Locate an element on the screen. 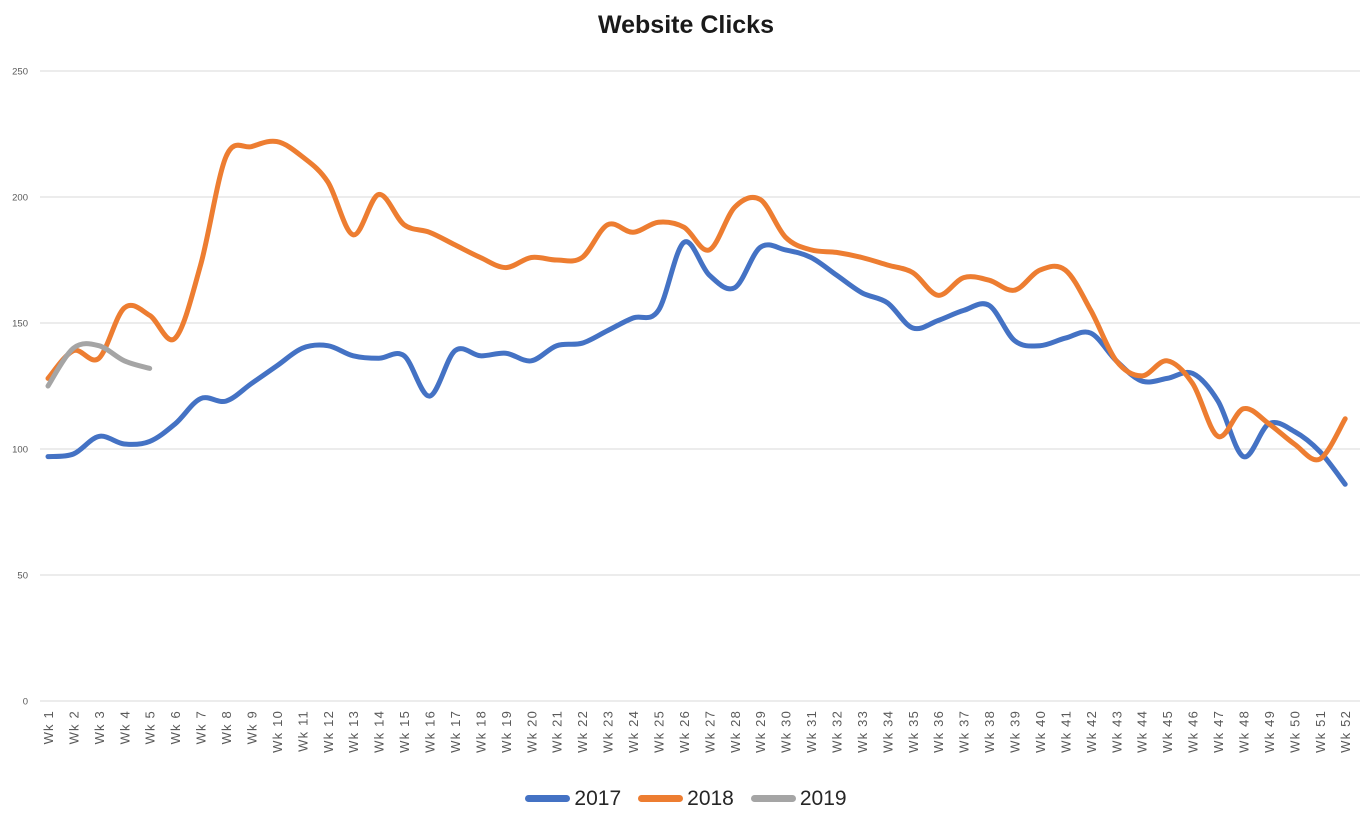 Image resolution: width=1372 pixels, height=818 pixels. x-tick-label: Wk 25 is located at coordinates (658, 731).